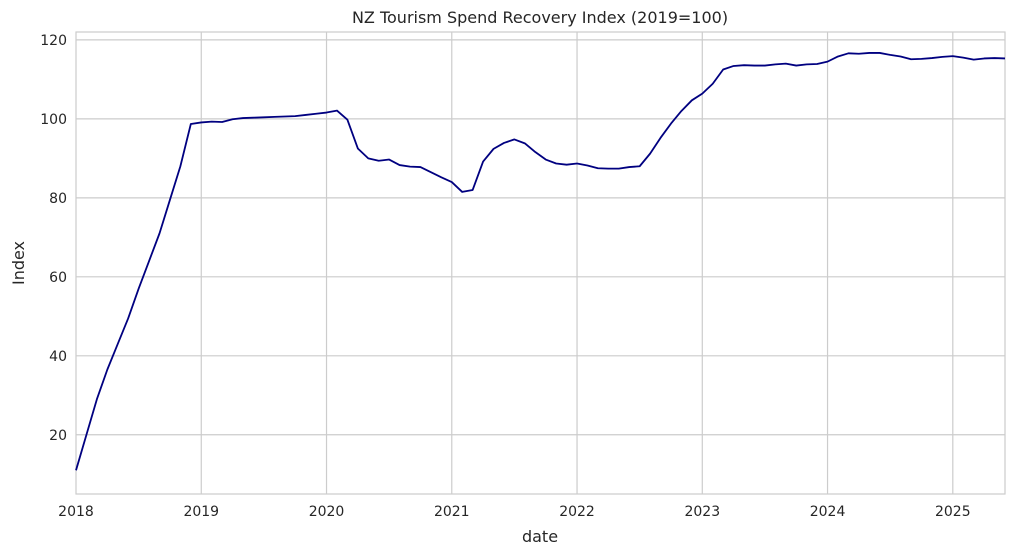  I want to click on x-tick-label: 2021, so click(452, 512).